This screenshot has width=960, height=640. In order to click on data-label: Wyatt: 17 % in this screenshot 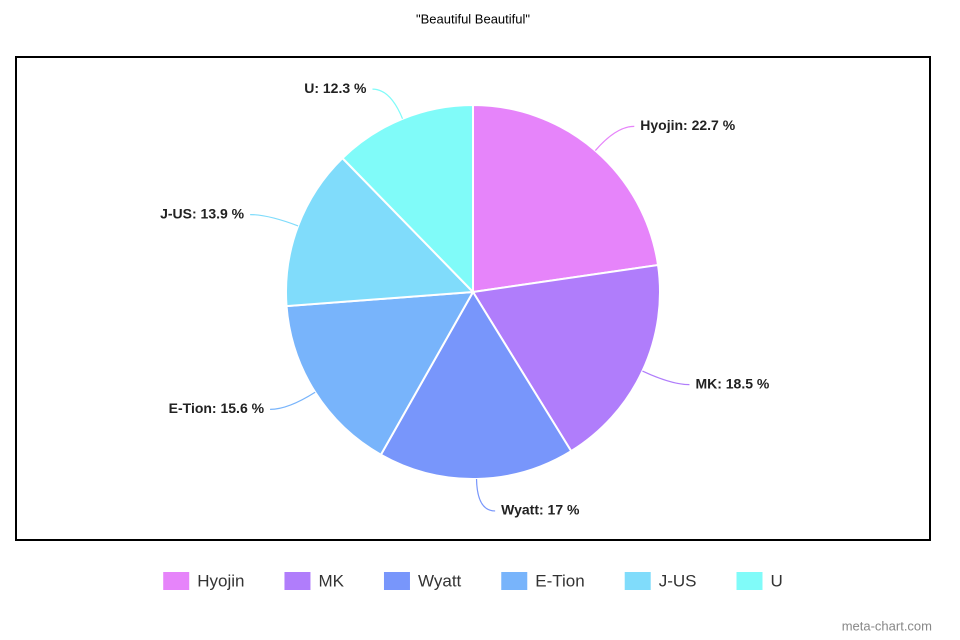, I will do `click(540, 510)`.